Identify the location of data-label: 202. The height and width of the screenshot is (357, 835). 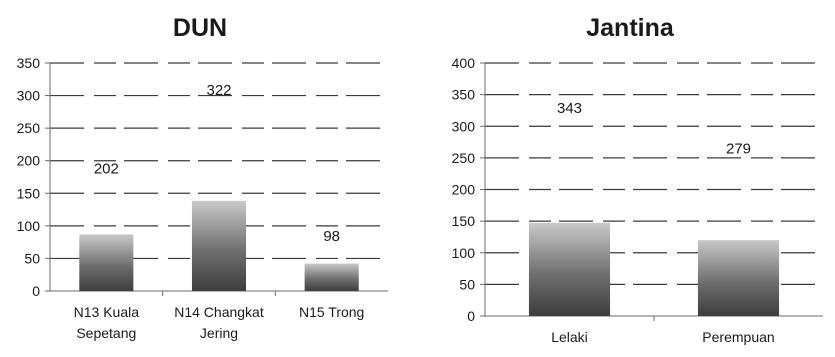
(106, 168).